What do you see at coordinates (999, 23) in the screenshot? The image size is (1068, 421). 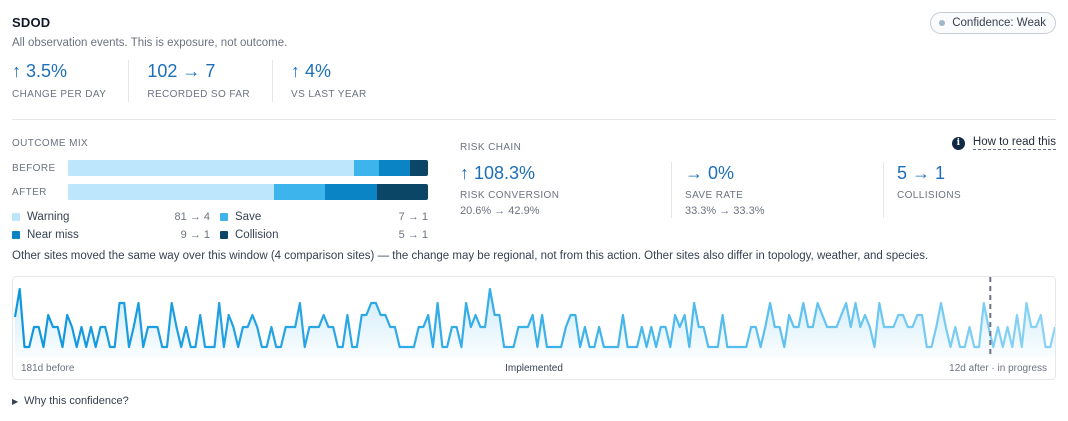 I see `confidence-badge-label: Confidence: Weak` at bounding box center [999, 23].